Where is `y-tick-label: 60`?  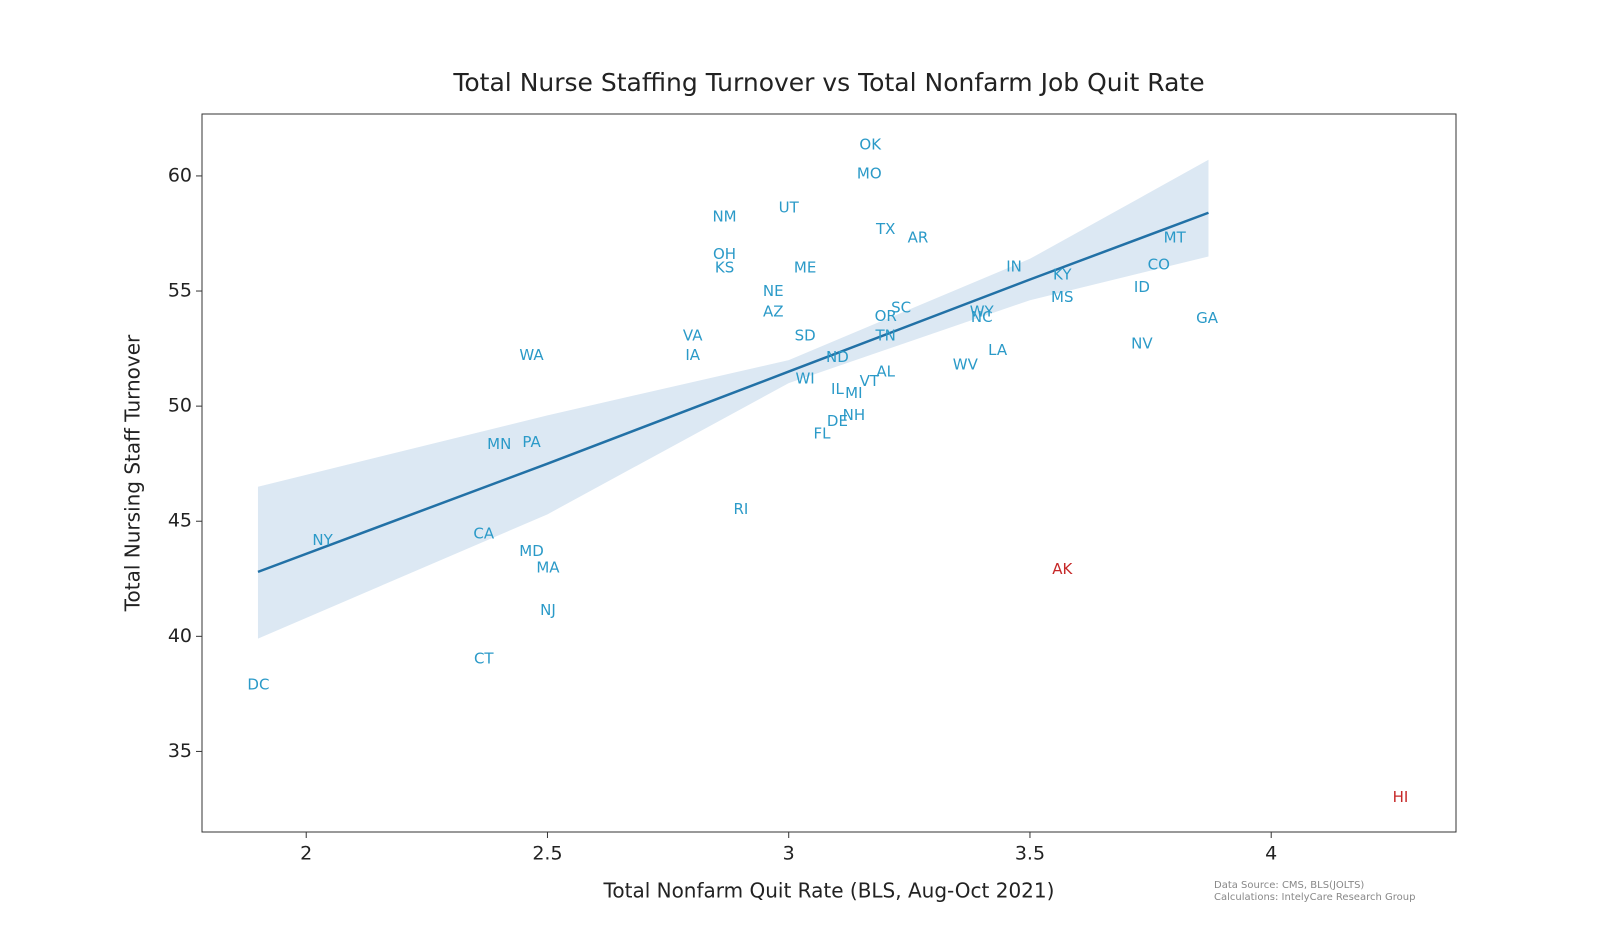 y-tick-label: 60 is located at coordinates (180, 175).